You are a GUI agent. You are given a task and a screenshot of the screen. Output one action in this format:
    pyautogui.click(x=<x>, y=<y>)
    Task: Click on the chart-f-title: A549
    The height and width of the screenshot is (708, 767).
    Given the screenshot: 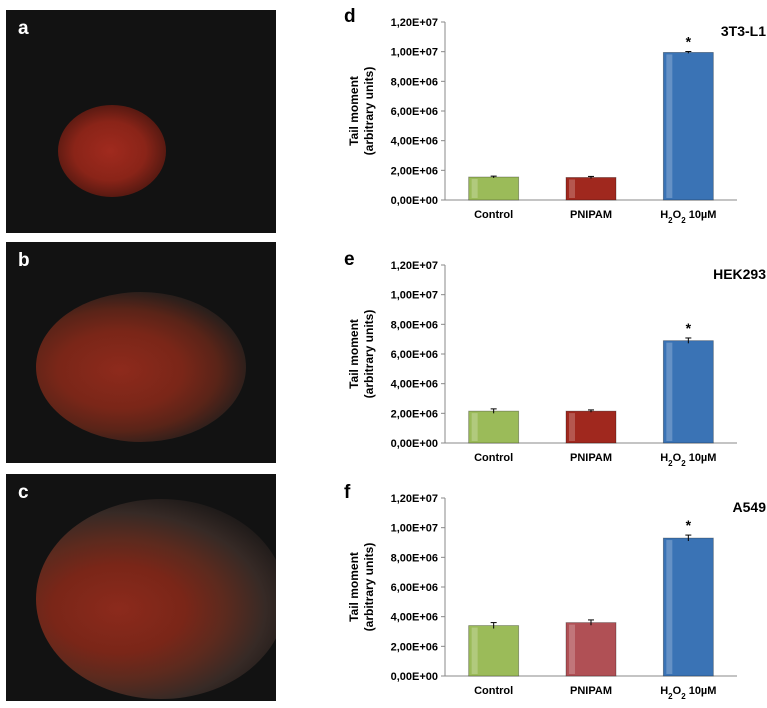 What is the action you would take?
    pyautogui.click(x=750, y=507)
    